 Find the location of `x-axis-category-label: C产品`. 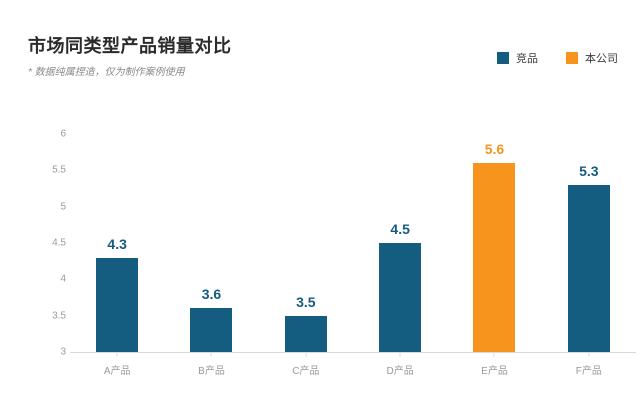

x-axis-category-label: C产品 is located at coordinates (306, 371).